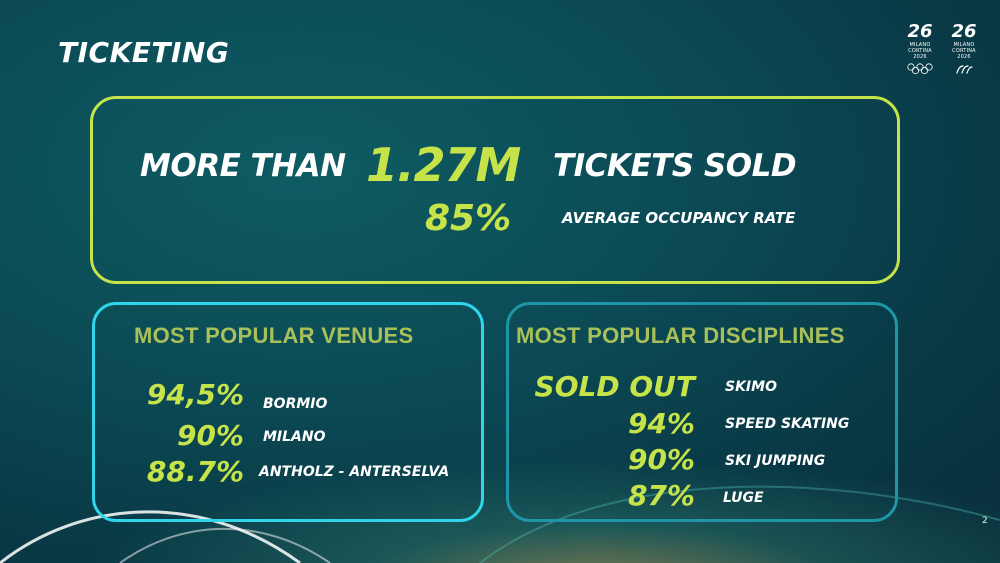 Image resolution: width=1000 pixels, height=563 pixels. I want to click on olympic-logo: 26 MILANO CORTINA 2026, so click(920, 50).